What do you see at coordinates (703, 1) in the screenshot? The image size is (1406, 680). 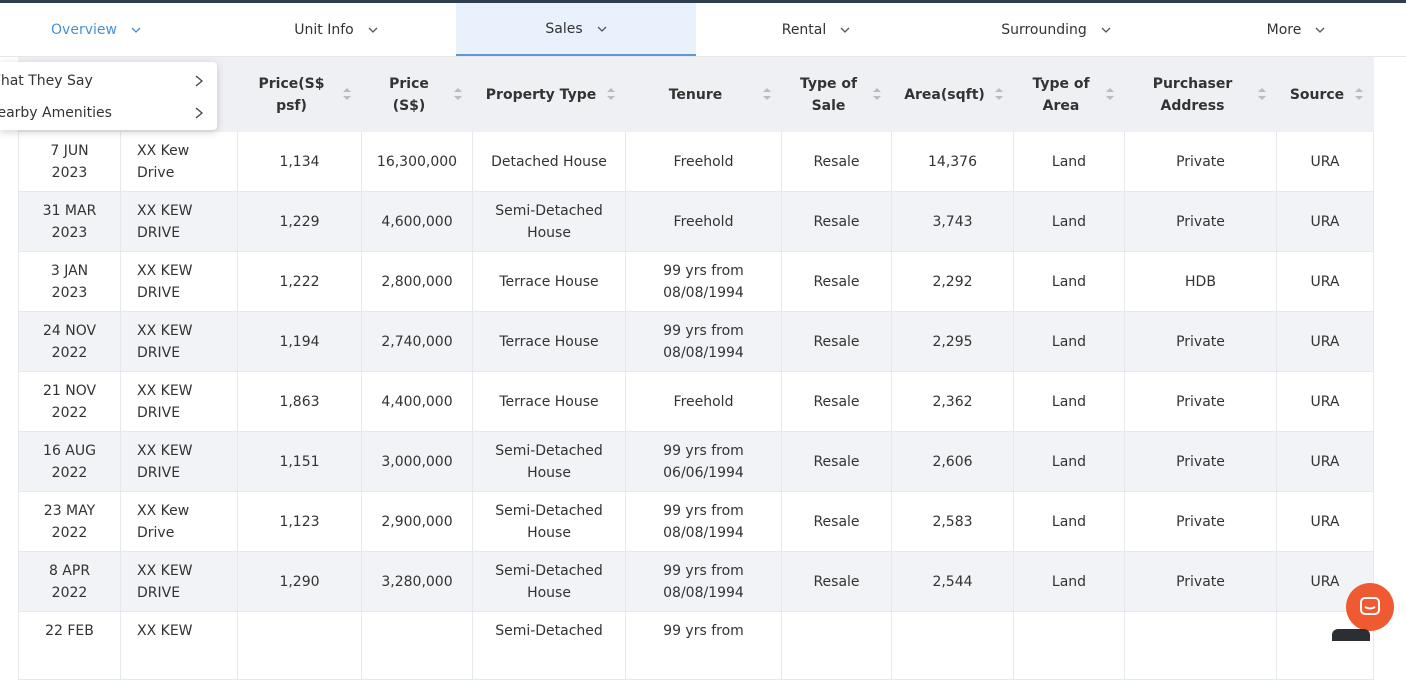 I see `top-border` at bounding box center [703, 1].